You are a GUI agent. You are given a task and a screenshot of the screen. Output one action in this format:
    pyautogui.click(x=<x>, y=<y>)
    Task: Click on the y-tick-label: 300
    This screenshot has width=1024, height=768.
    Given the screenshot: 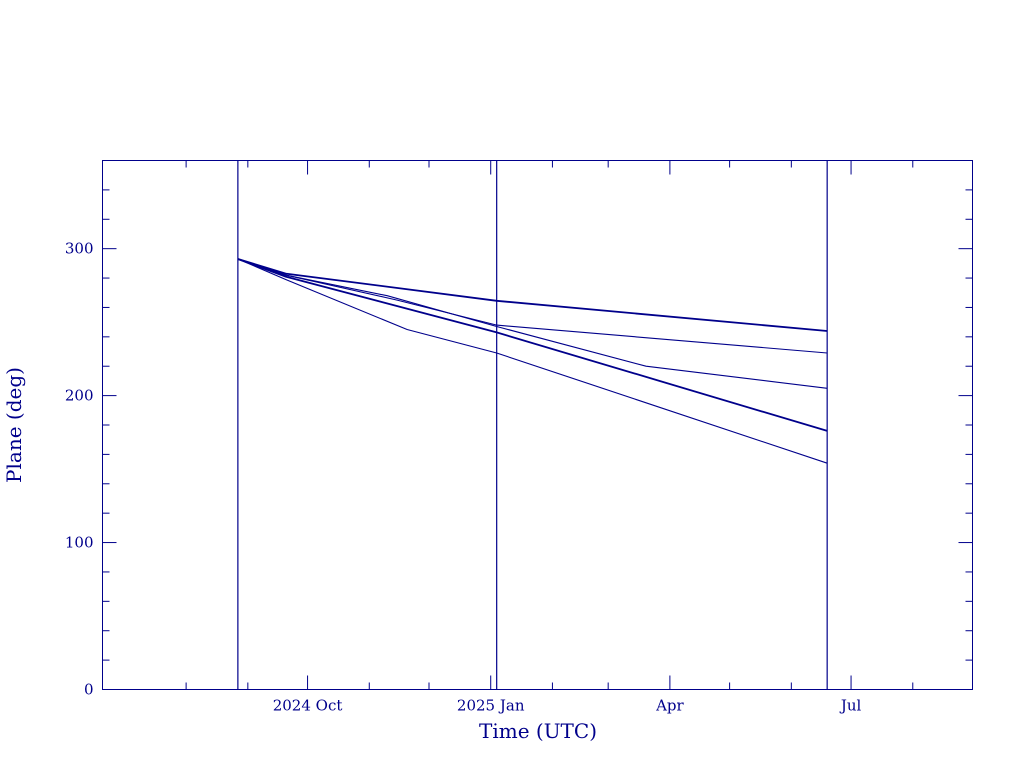 What is the action you would take?
    pyautogui.click(x=79, y=249)
    